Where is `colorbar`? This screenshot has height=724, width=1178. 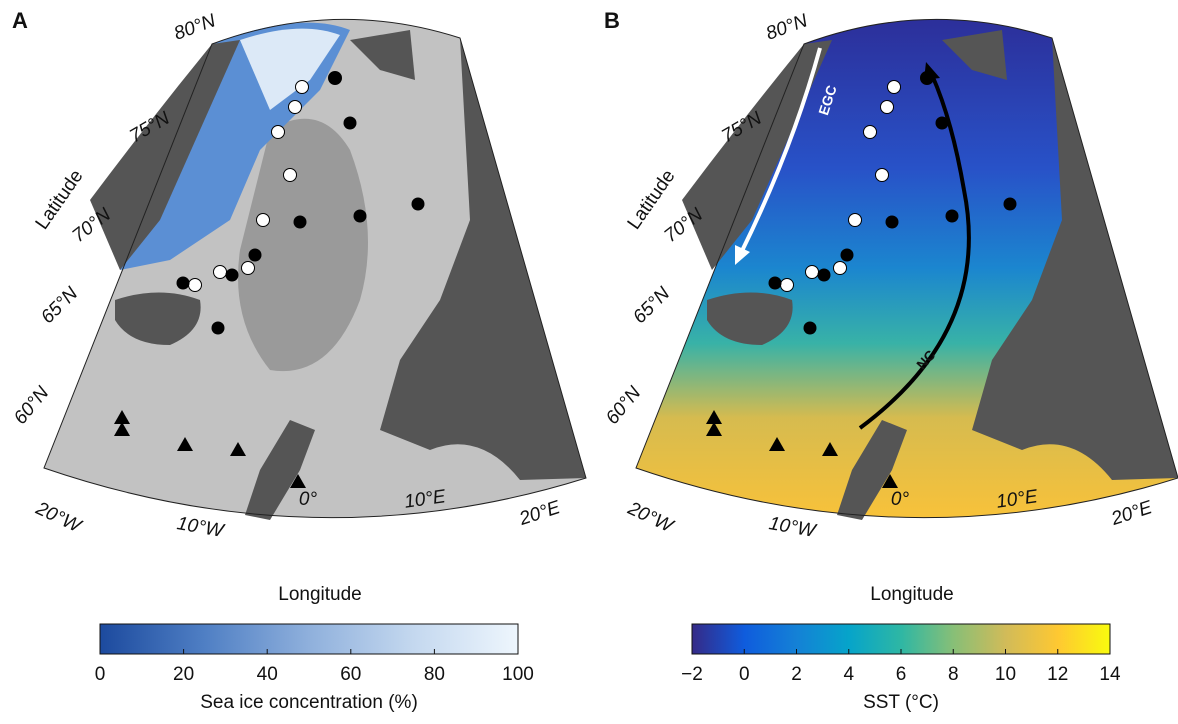 colorbar is located at coordinates (309, 639).